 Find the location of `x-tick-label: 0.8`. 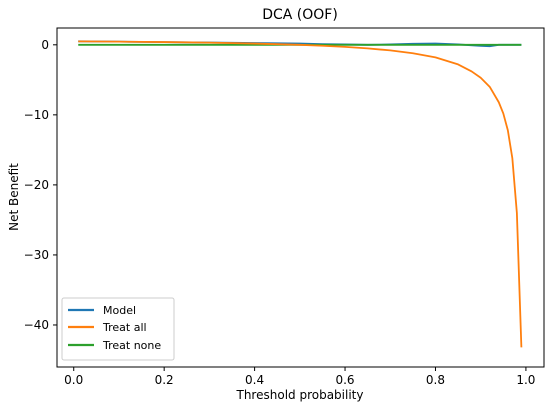

x-tick-label: 0.8 is located at coordinates (435, 380).